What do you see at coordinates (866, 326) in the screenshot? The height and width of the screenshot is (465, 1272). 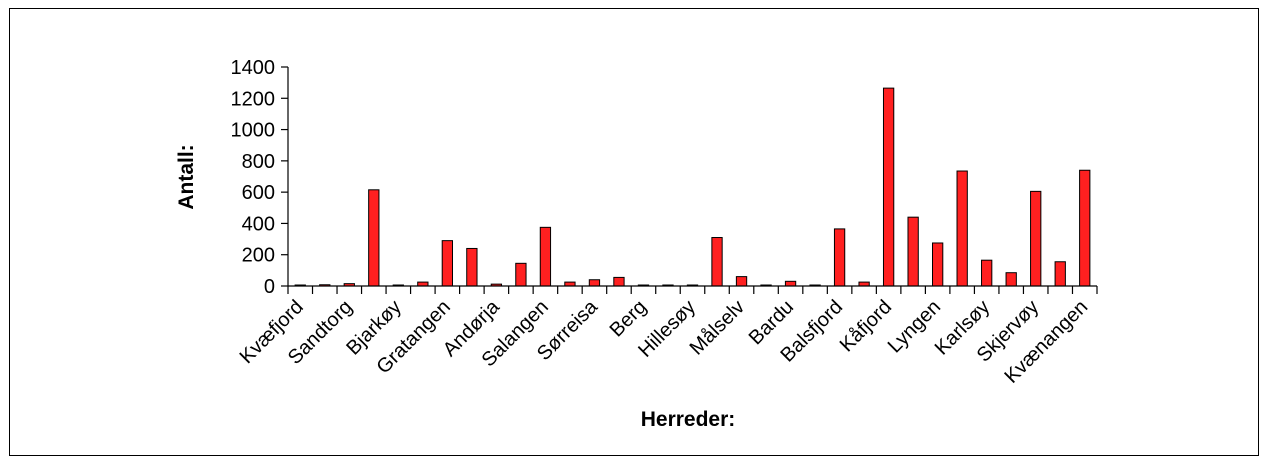 I see `x-tick-label: Kåfjord` at bounding box center [866, 326].